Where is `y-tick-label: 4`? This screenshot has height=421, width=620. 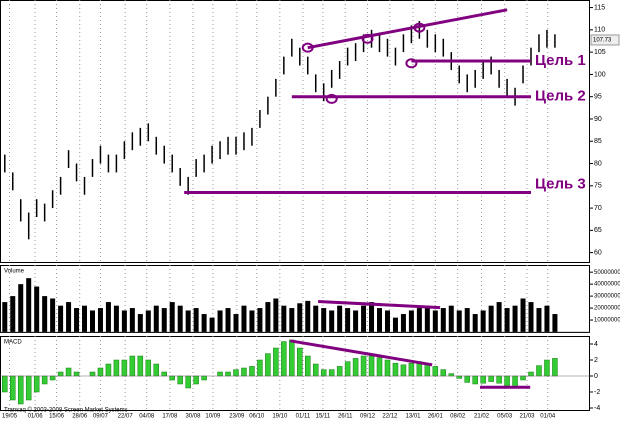 y-tick-label: 4 is located at coordinates (596, 344).